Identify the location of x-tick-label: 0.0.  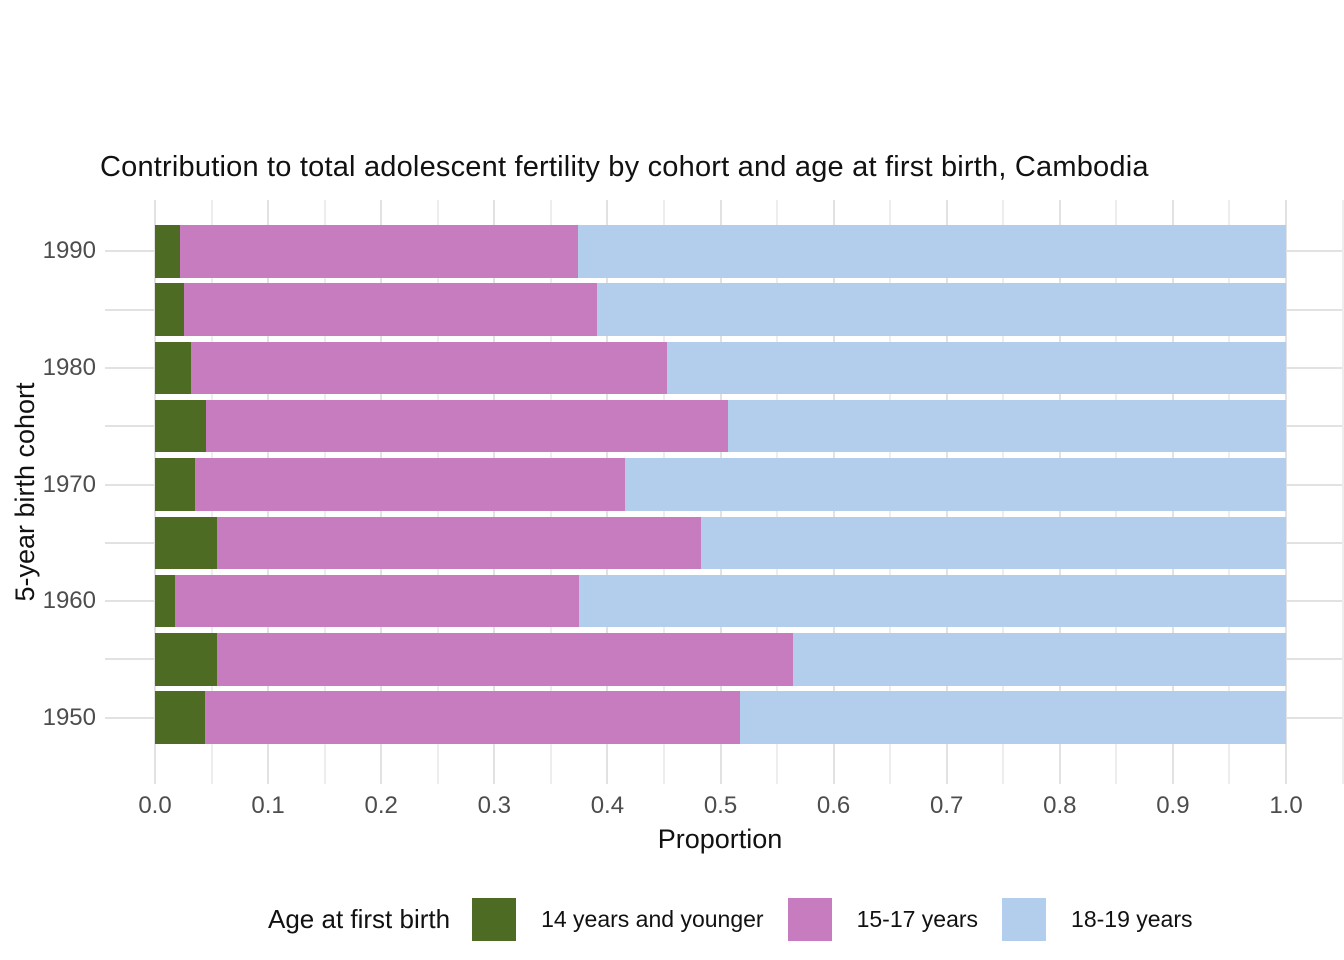
(155, 805).